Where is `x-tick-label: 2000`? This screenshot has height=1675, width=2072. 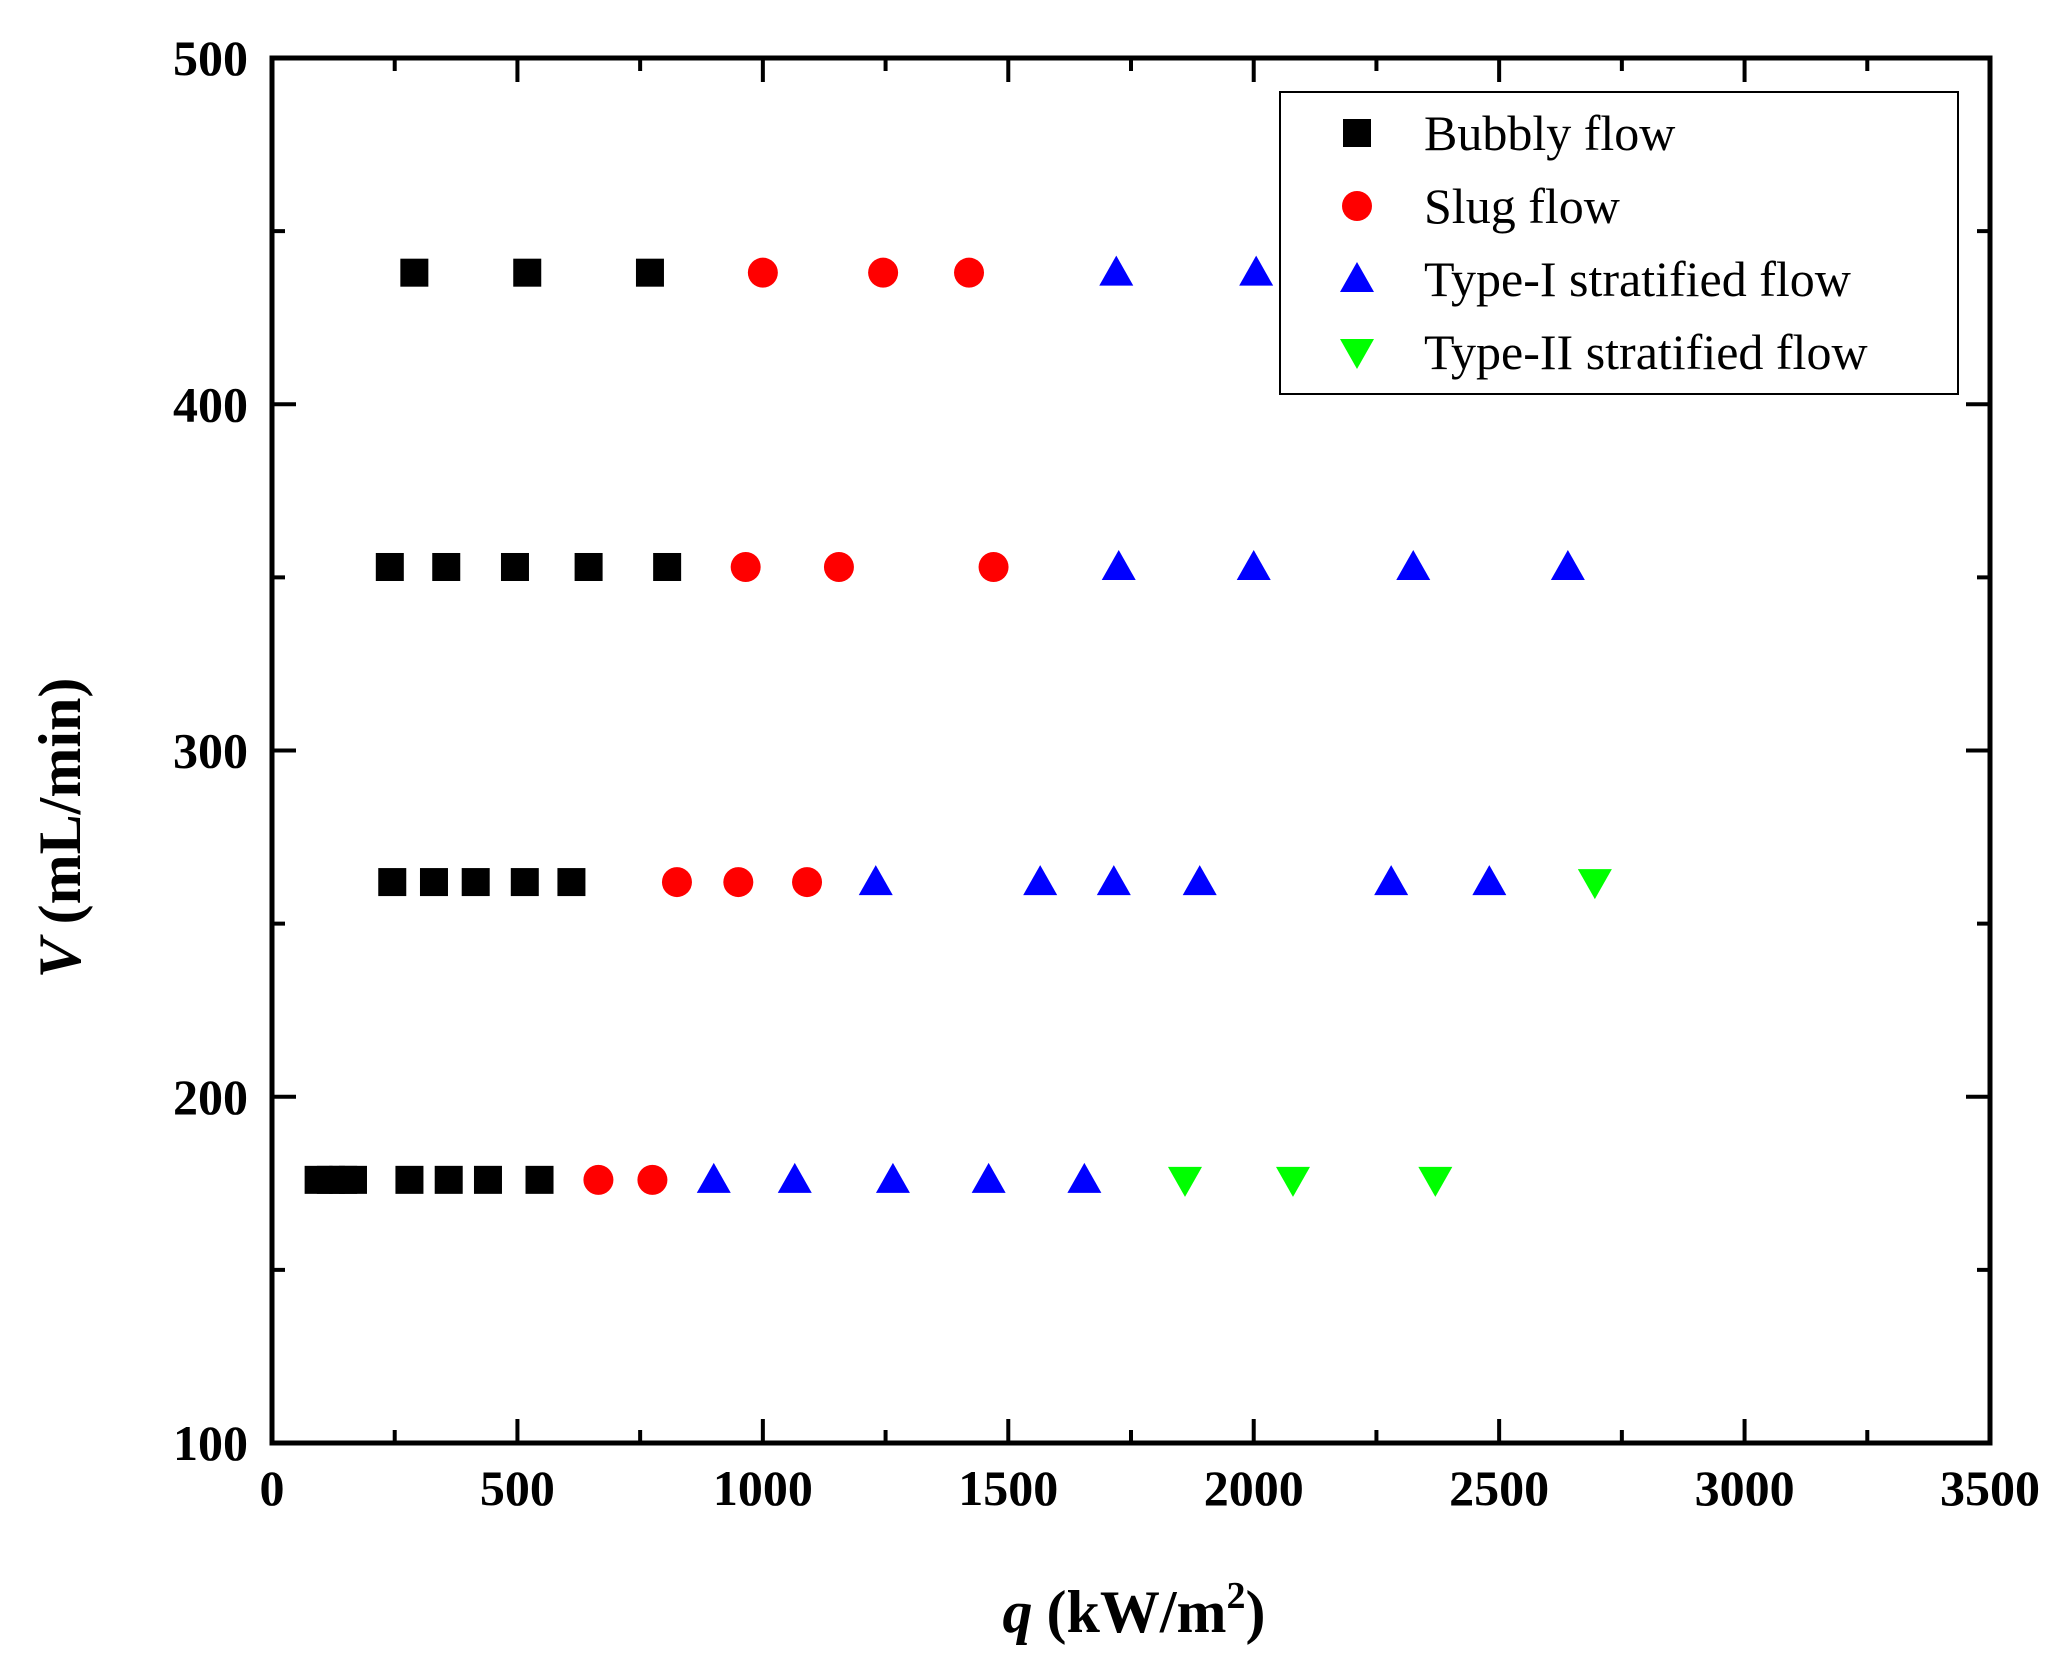
x-tick-label: 2000 is located at coordinates (1254, 1488).